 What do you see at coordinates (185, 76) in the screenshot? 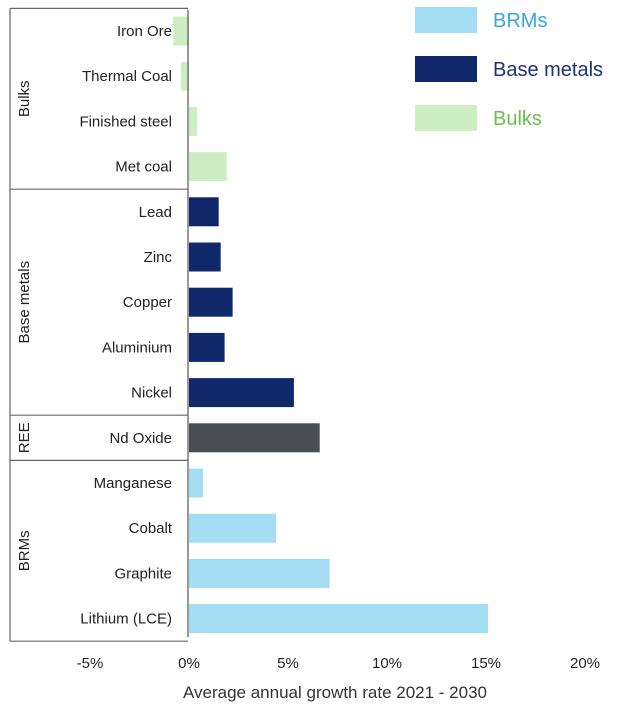
I see `bar-thermal-coal` at bounding box center [185, 76].